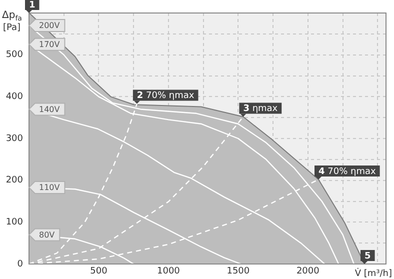  I want to click on annotation: 1, so click(32, 5).